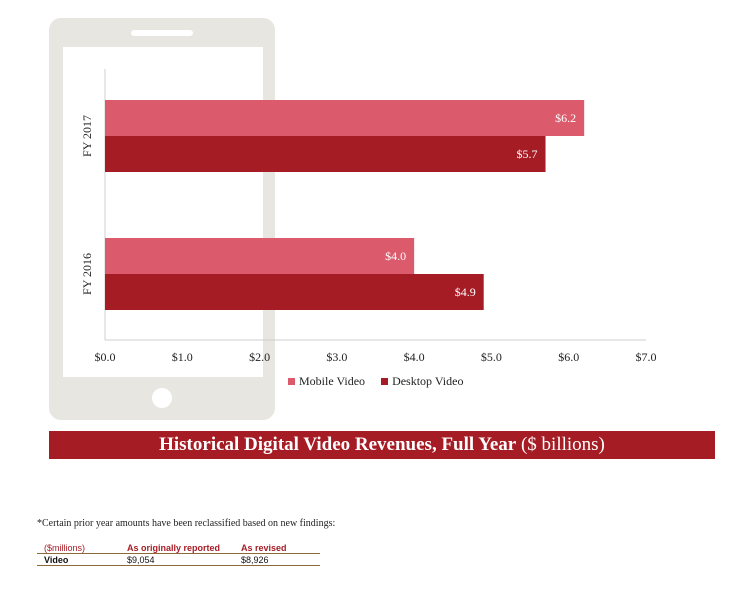  I want to click on category-labels-layer: FY 2017 FY 2016, so click(87, 205).